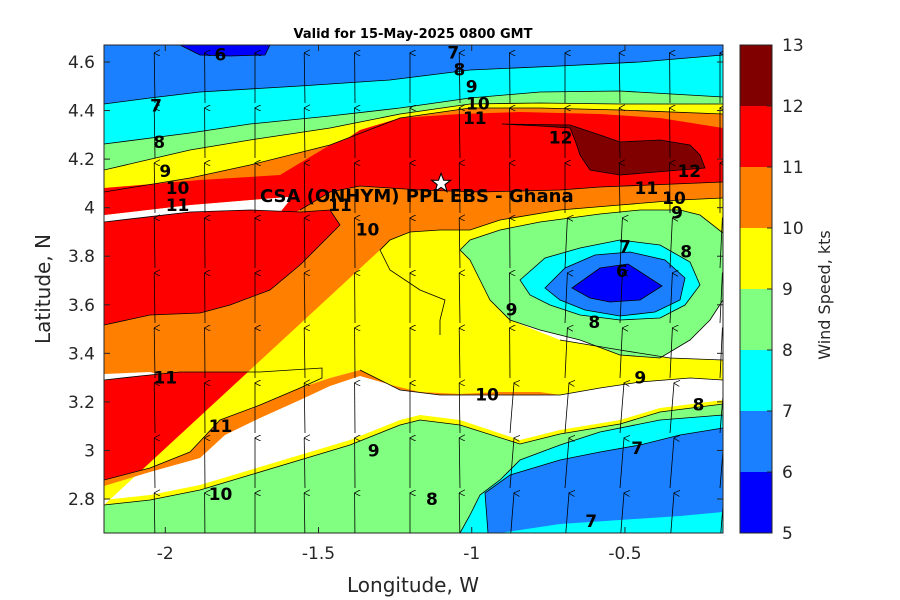 The image size is (900, 600). Describe the element at coordinates (43, 289) in the screenshot. I see `y-axis-label: Latitude, N` at that location.